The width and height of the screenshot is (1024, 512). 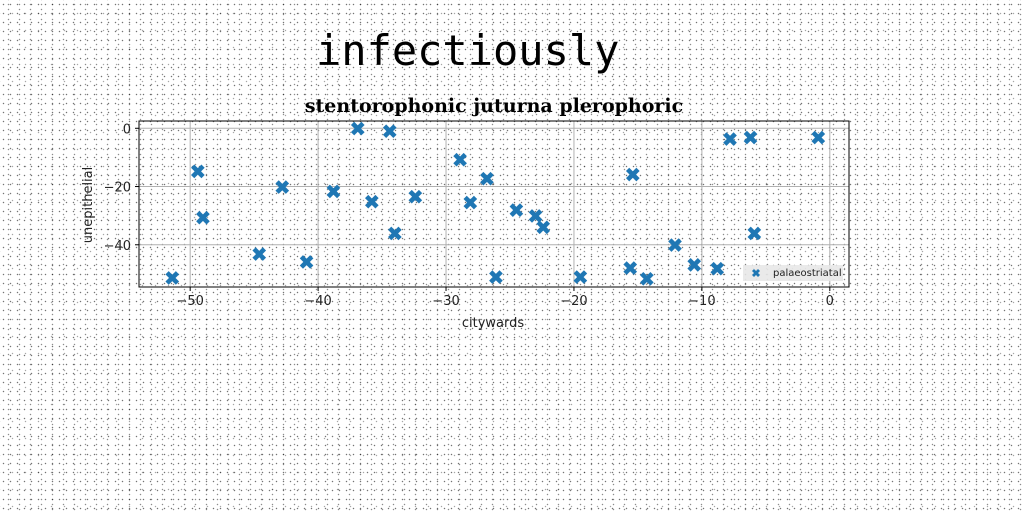 What do you see at coordinates (117, 246) in the screenshot?
I see `y-tick-label: −40` at bounding box center [117, 246].